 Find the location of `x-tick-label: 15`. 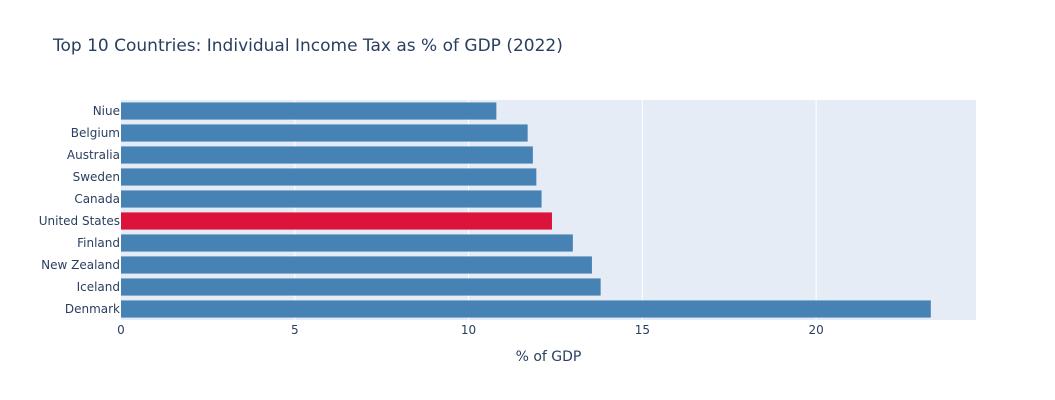

x-tick-label: 15 is located at coordinates (642, 330).